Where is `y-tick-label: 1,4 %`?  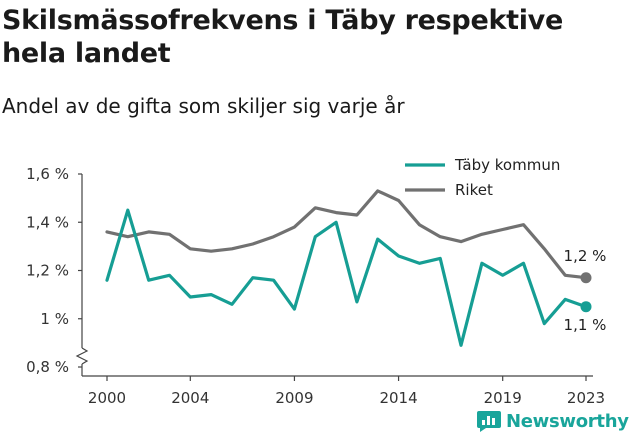
y-tick-label: 1,4 % is located at coordinates (47, 222).